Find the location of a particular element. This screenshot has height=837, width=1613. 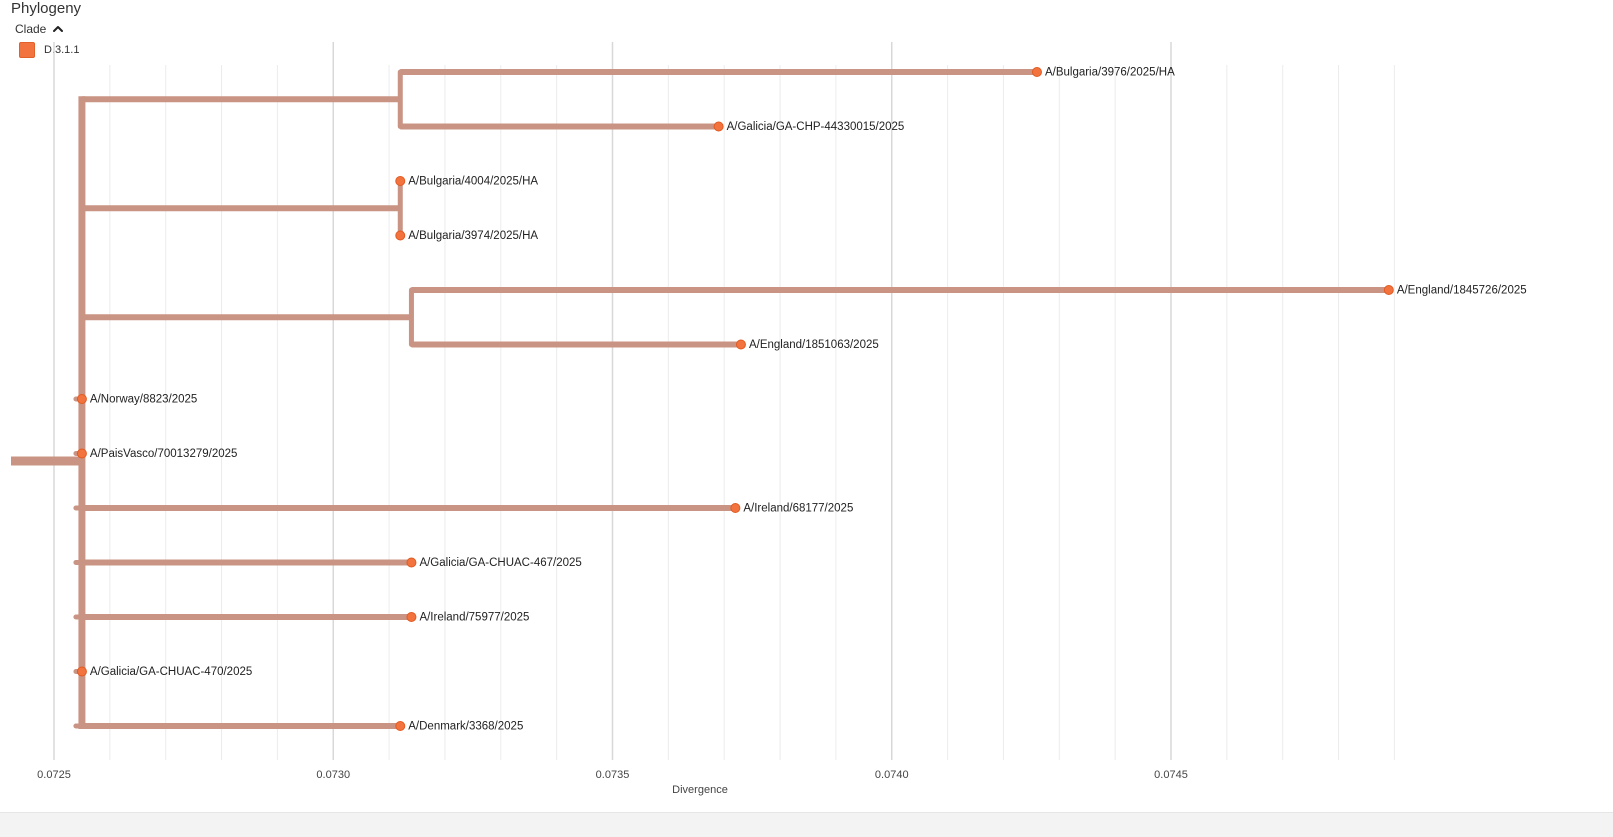

tip-label: A/Bulgaria/4004/2025/HA is located at coordinates (473, 182).